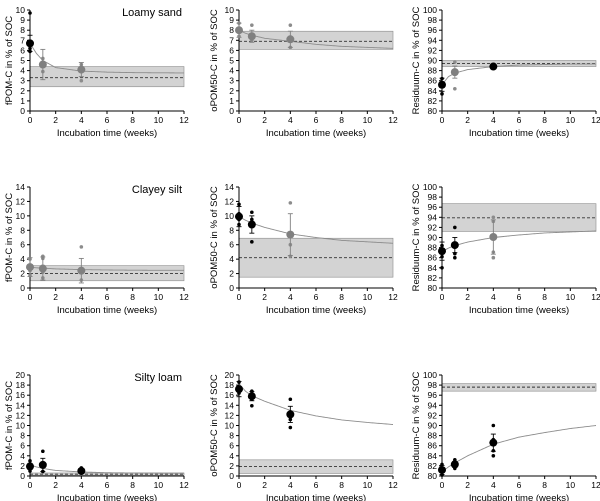  Describe the element at coordinates (21, 216) in the screenshot. I see `y-tick-label: 10` at that location.